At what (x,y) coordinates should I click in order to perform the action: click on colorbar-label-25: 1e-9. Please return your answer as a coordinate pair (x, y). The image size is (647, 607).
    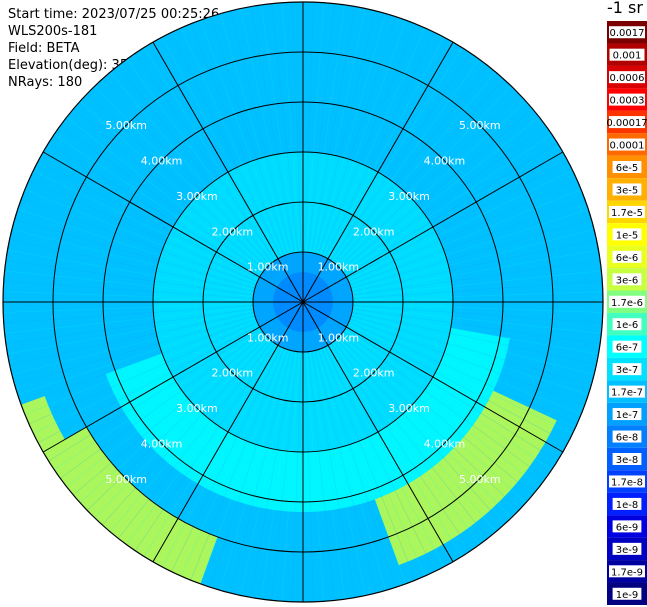
    Looking at the image, I should click on (627, 595).